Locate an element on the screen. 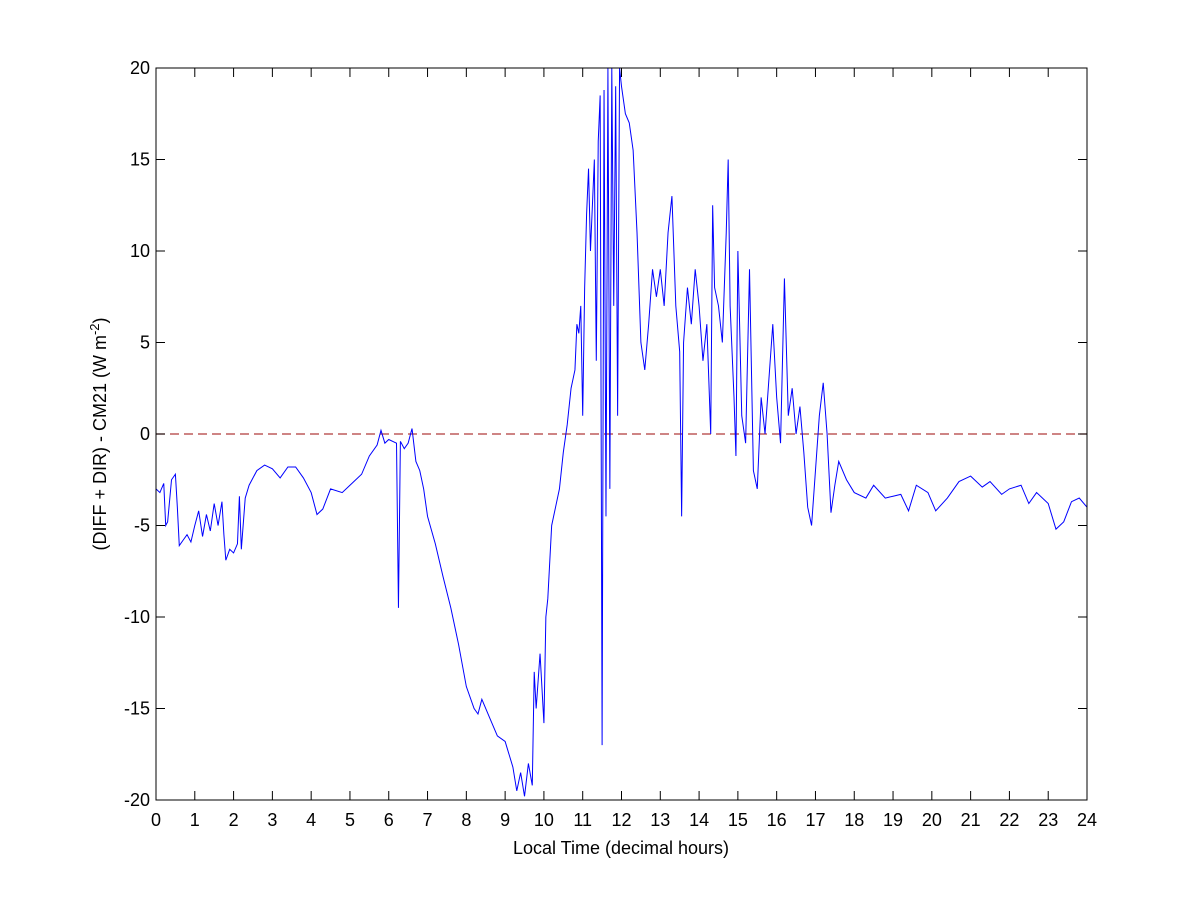 The width and height of the screenshot is (1201, 905). y-tick-label: 20 is located at coordinates (140, 68).